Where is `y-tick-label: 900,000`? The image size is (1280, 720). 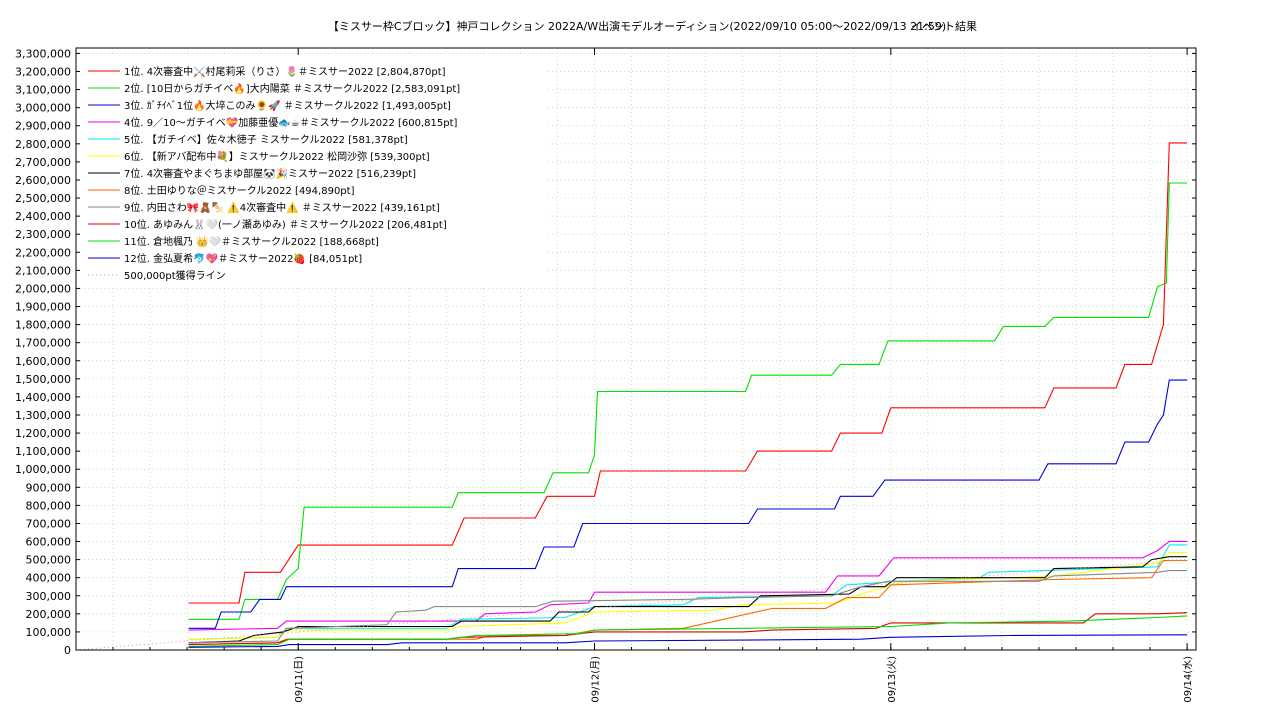
y-tick-label: 900,000 is located at coordinates (49, 487).